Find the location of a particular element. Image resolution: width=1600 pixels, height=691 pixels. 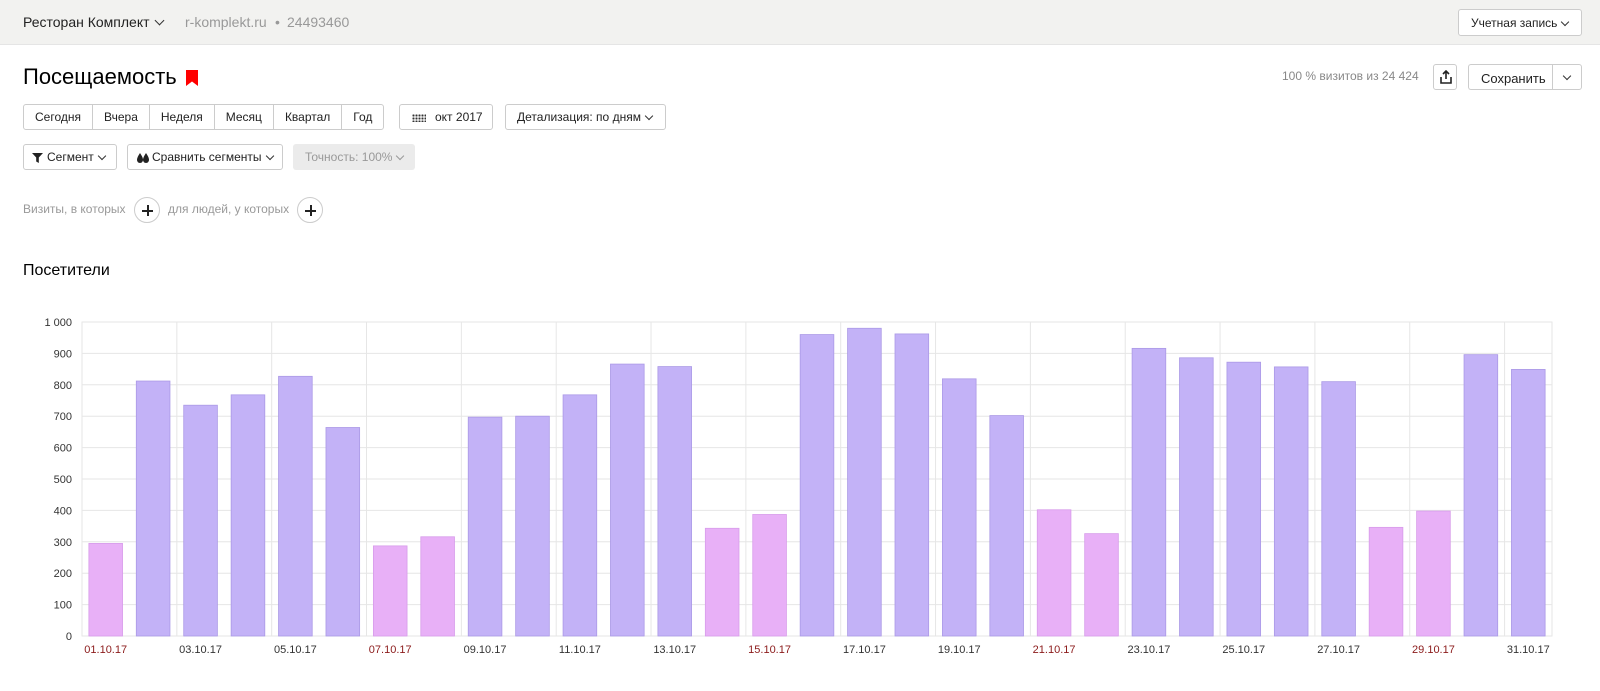

compare-label: Сравнить сегменты is located at coordinates (207, 157).